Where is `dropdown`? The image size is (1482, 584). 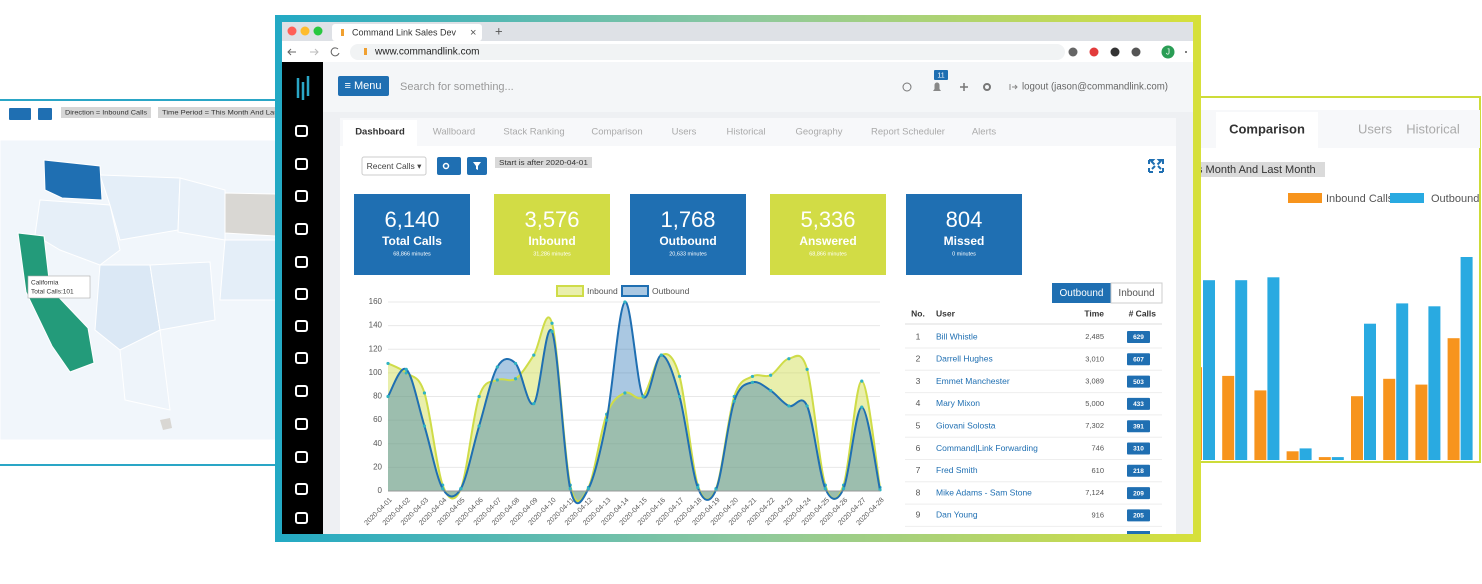
dropdown is located at coordinates (394, 166).